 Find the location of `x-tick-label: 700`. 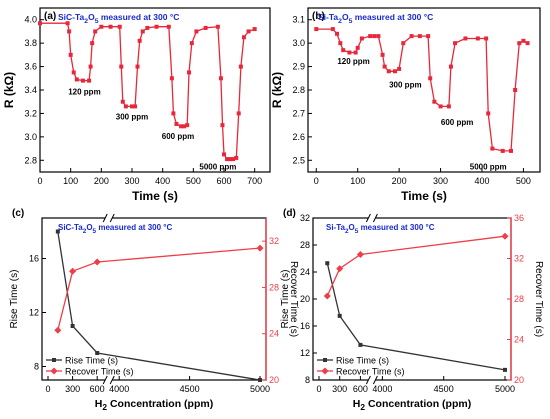

x-tick-label: 700 is located at coordinates (254, 181).